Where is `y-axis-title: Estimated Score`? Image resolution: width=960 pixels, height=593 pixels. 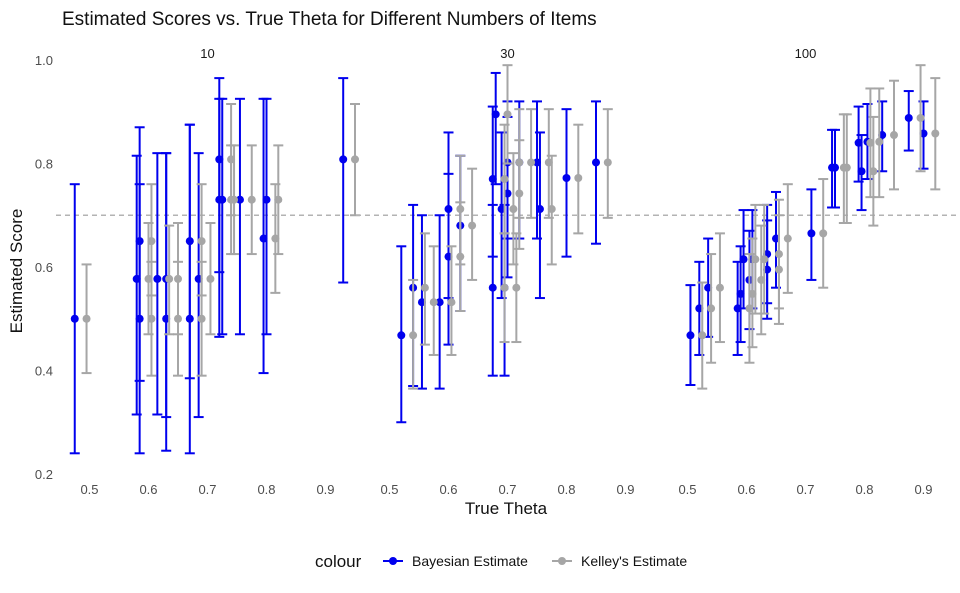
y-axis-title: Estimated Score is located at coordinates (16, 271).